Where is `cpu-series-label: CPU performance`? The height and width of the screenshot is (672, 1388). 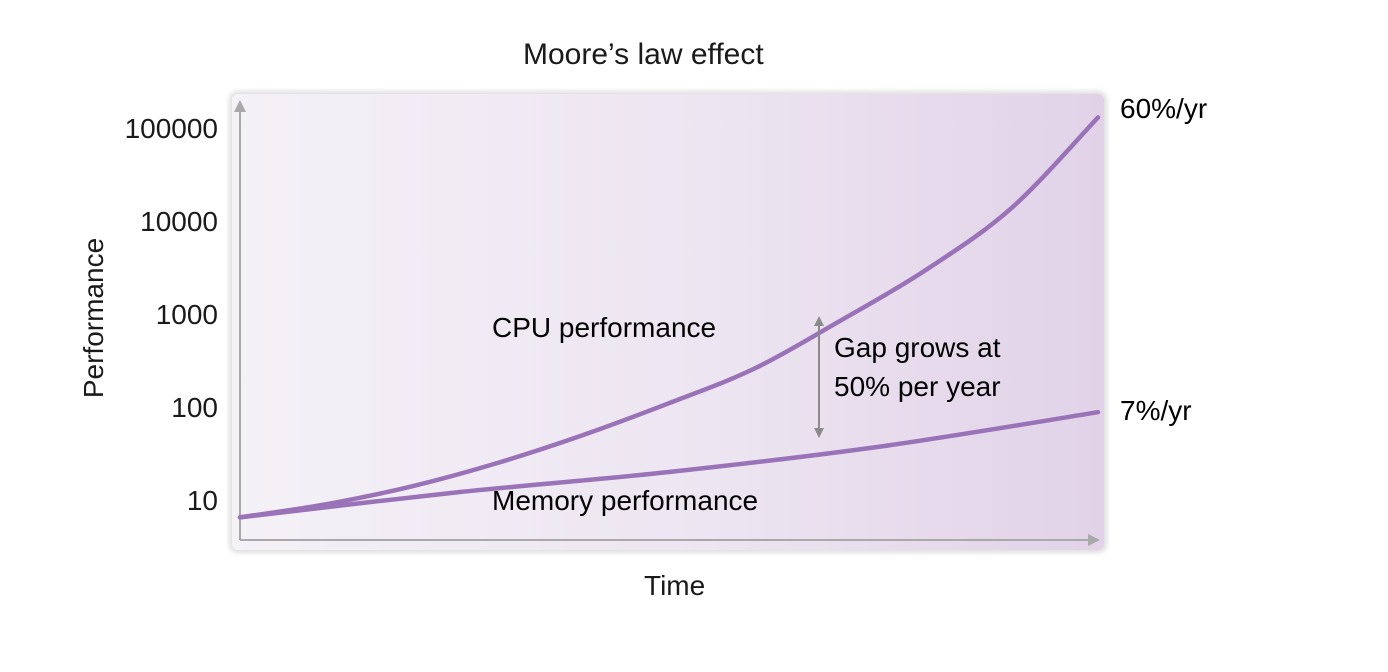
cpu-series-label: CPU performance is located at coordinates (604, 327).